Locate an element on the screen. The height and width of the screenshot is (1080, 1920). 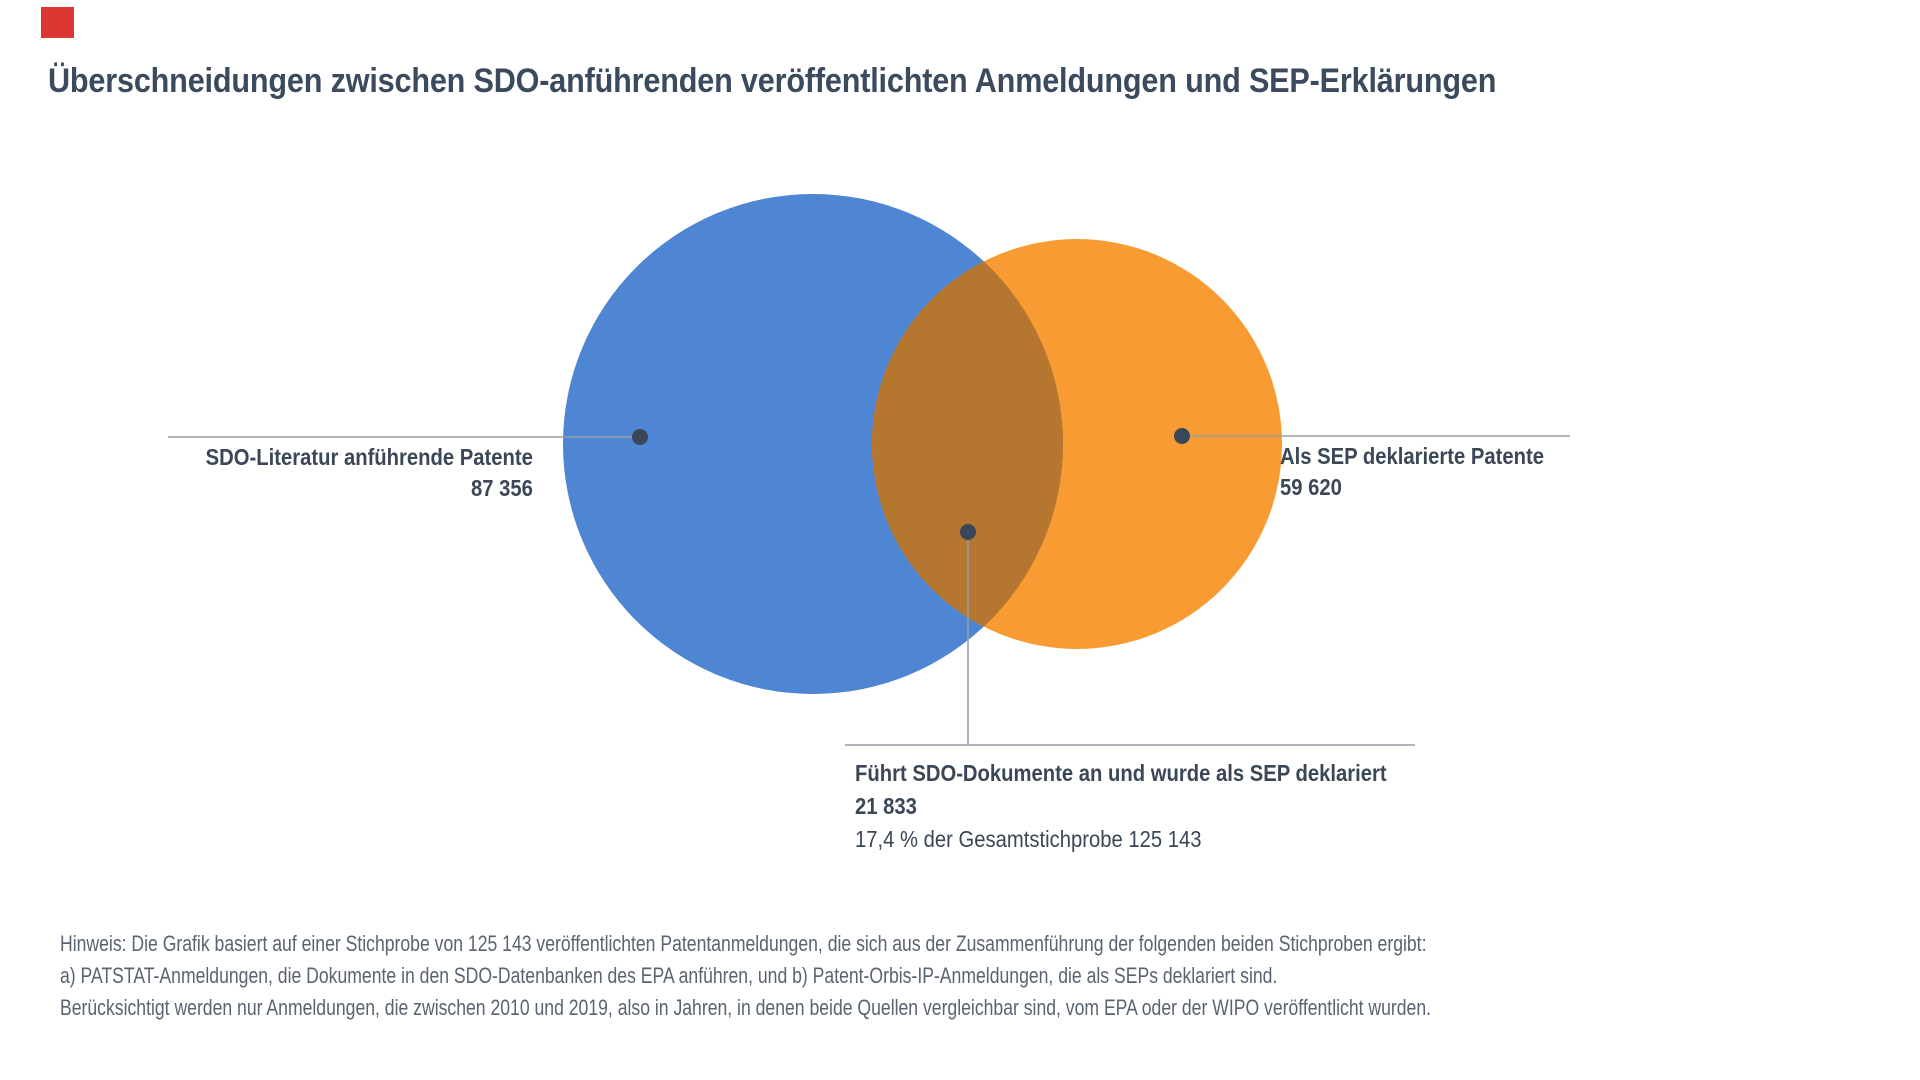
red-square-logo is located at coordinates (57, 22).